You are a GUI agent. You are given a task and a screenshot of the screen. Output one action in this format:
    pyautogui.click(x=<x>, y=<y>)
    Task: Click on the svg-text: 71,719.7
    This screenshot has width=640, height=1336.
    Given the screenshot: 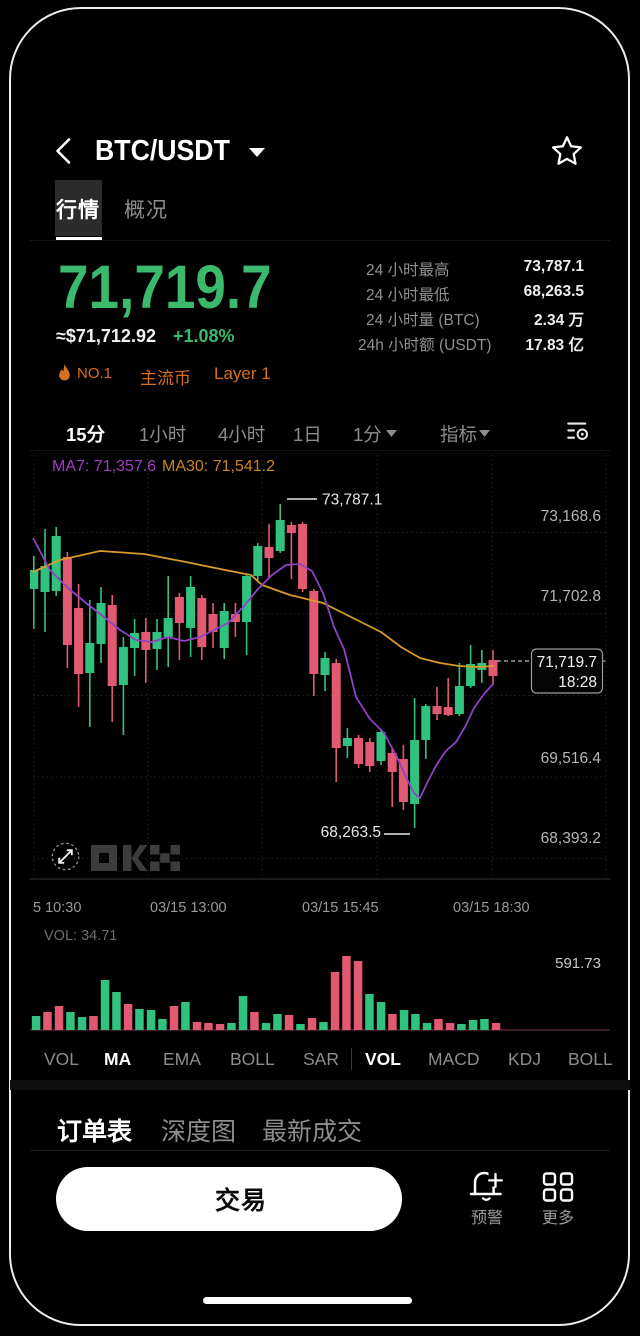 What is the action you would take?
    pyautogui.click(x=567, y=662)
    